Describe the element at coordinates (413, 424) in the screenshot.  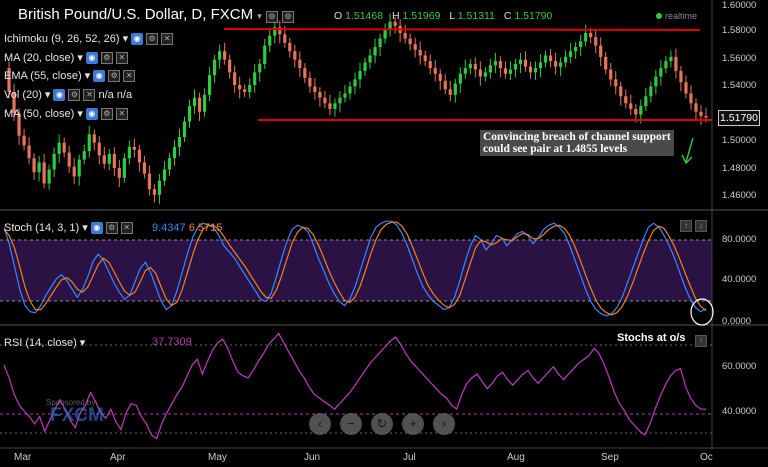
I see `zoom-in-button: +` at that location.